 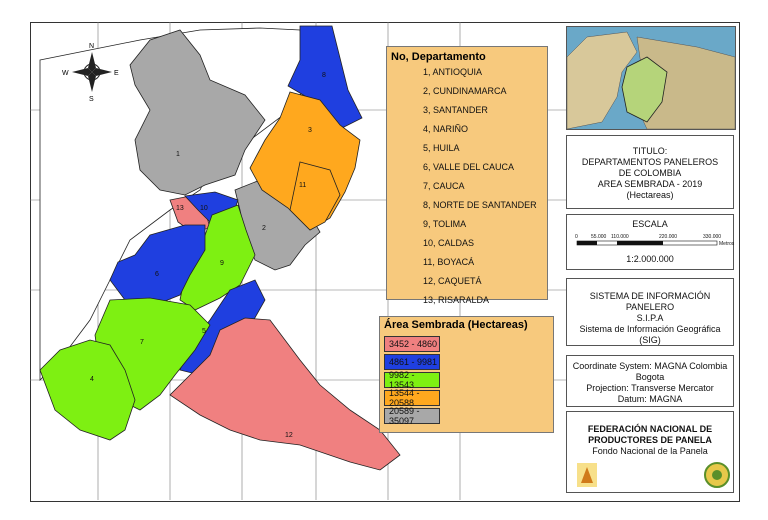 I want to click on scale-bar: 0 55.000 110.000 220.000 330.000 Metros, so click(x=655, y=240).